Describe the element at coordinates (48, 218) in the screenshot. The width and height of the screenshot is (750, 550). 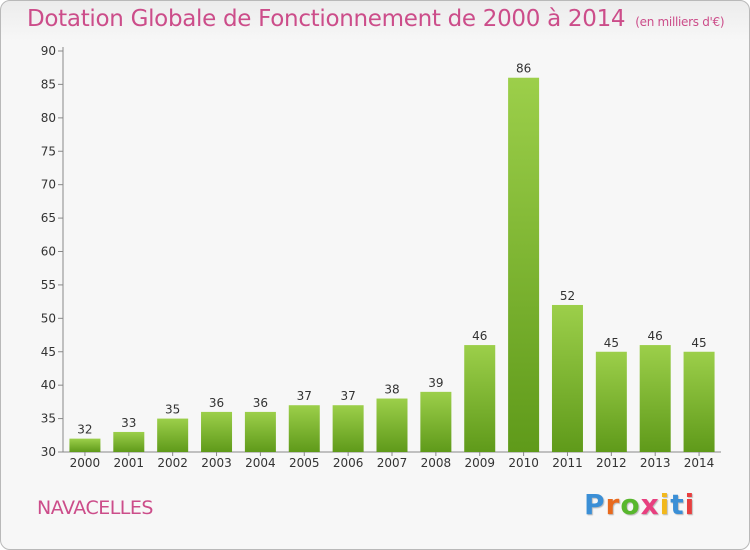
I see `y-tick-label: 65` at that location.